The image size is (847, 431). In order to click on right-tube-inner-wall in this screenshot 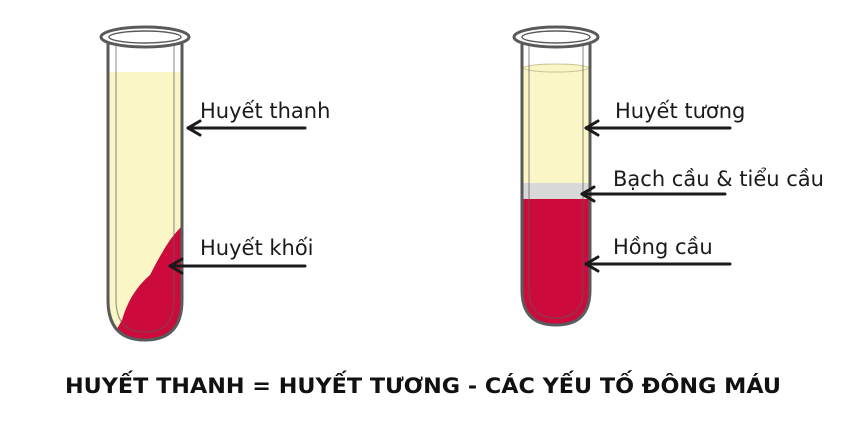, I will do `click(556, 181)`.